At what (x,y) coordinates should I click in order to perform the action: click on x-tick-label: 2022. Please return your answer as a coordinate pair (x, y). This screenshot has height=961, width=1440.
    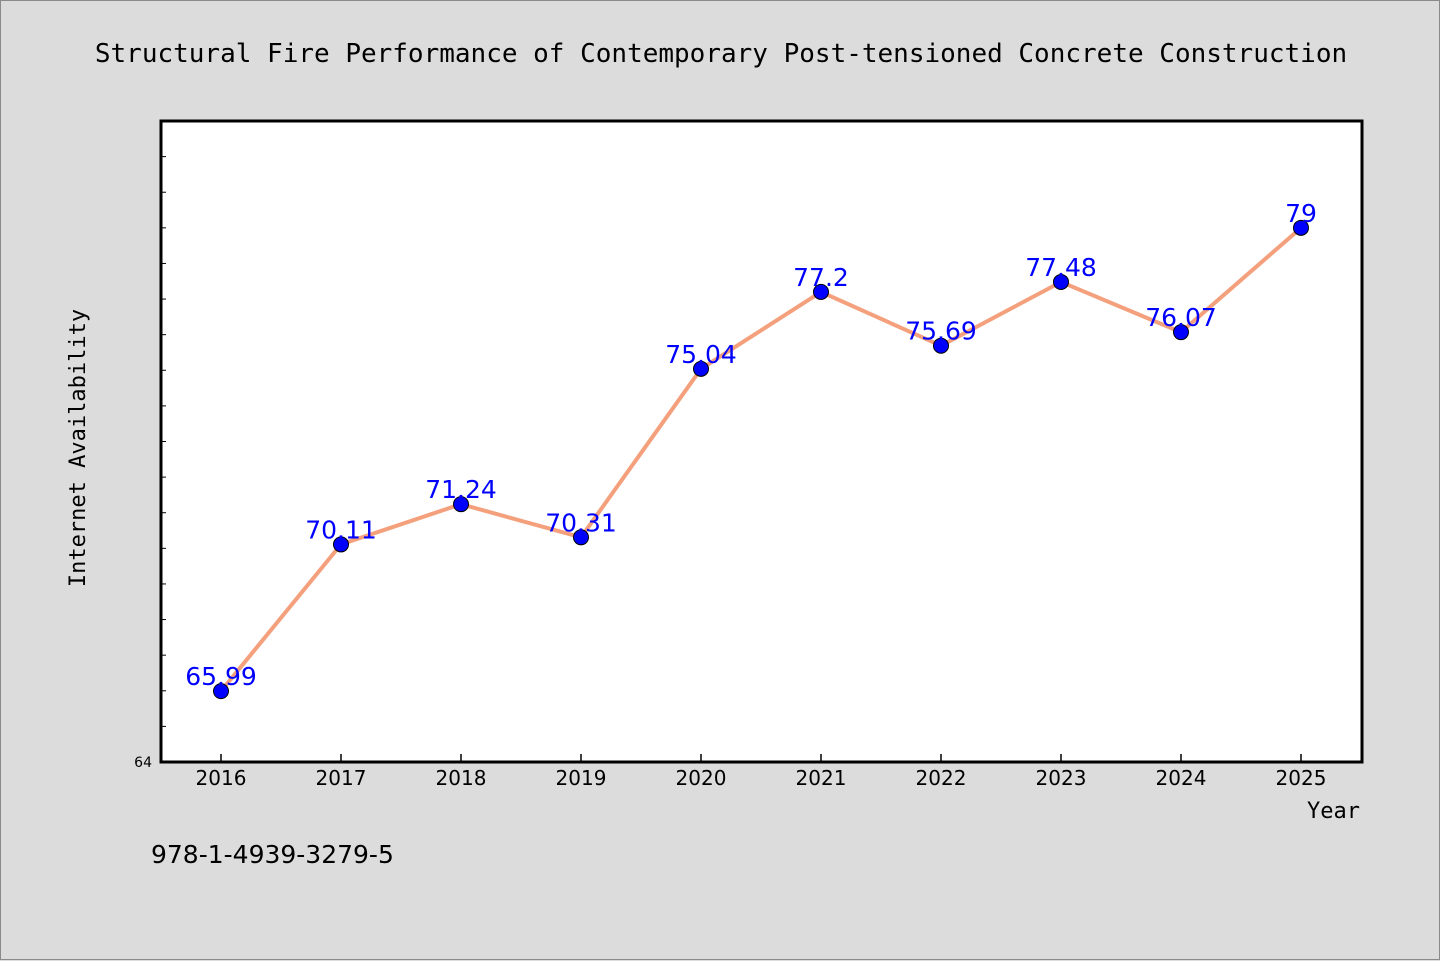
    Looking at the image, I should click on (941, 778).